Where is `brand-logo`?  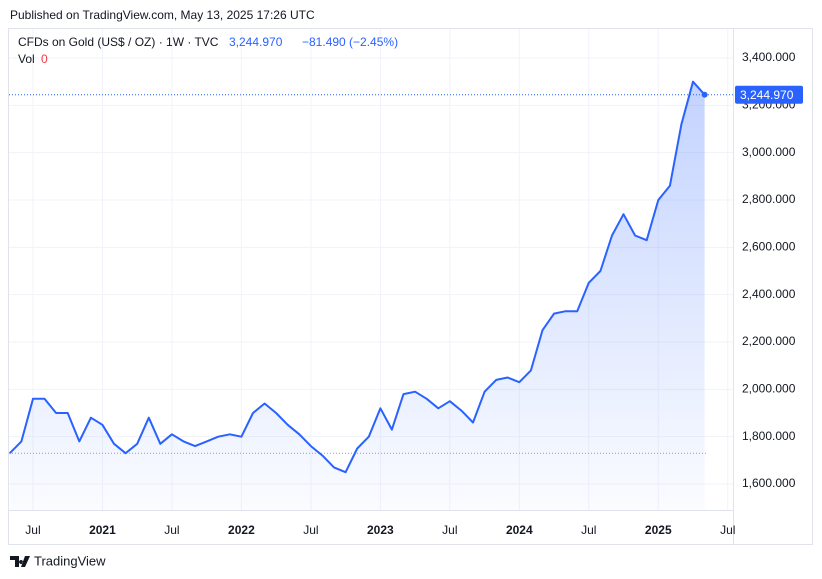
brand-logo is located at coordinates (20, 561).